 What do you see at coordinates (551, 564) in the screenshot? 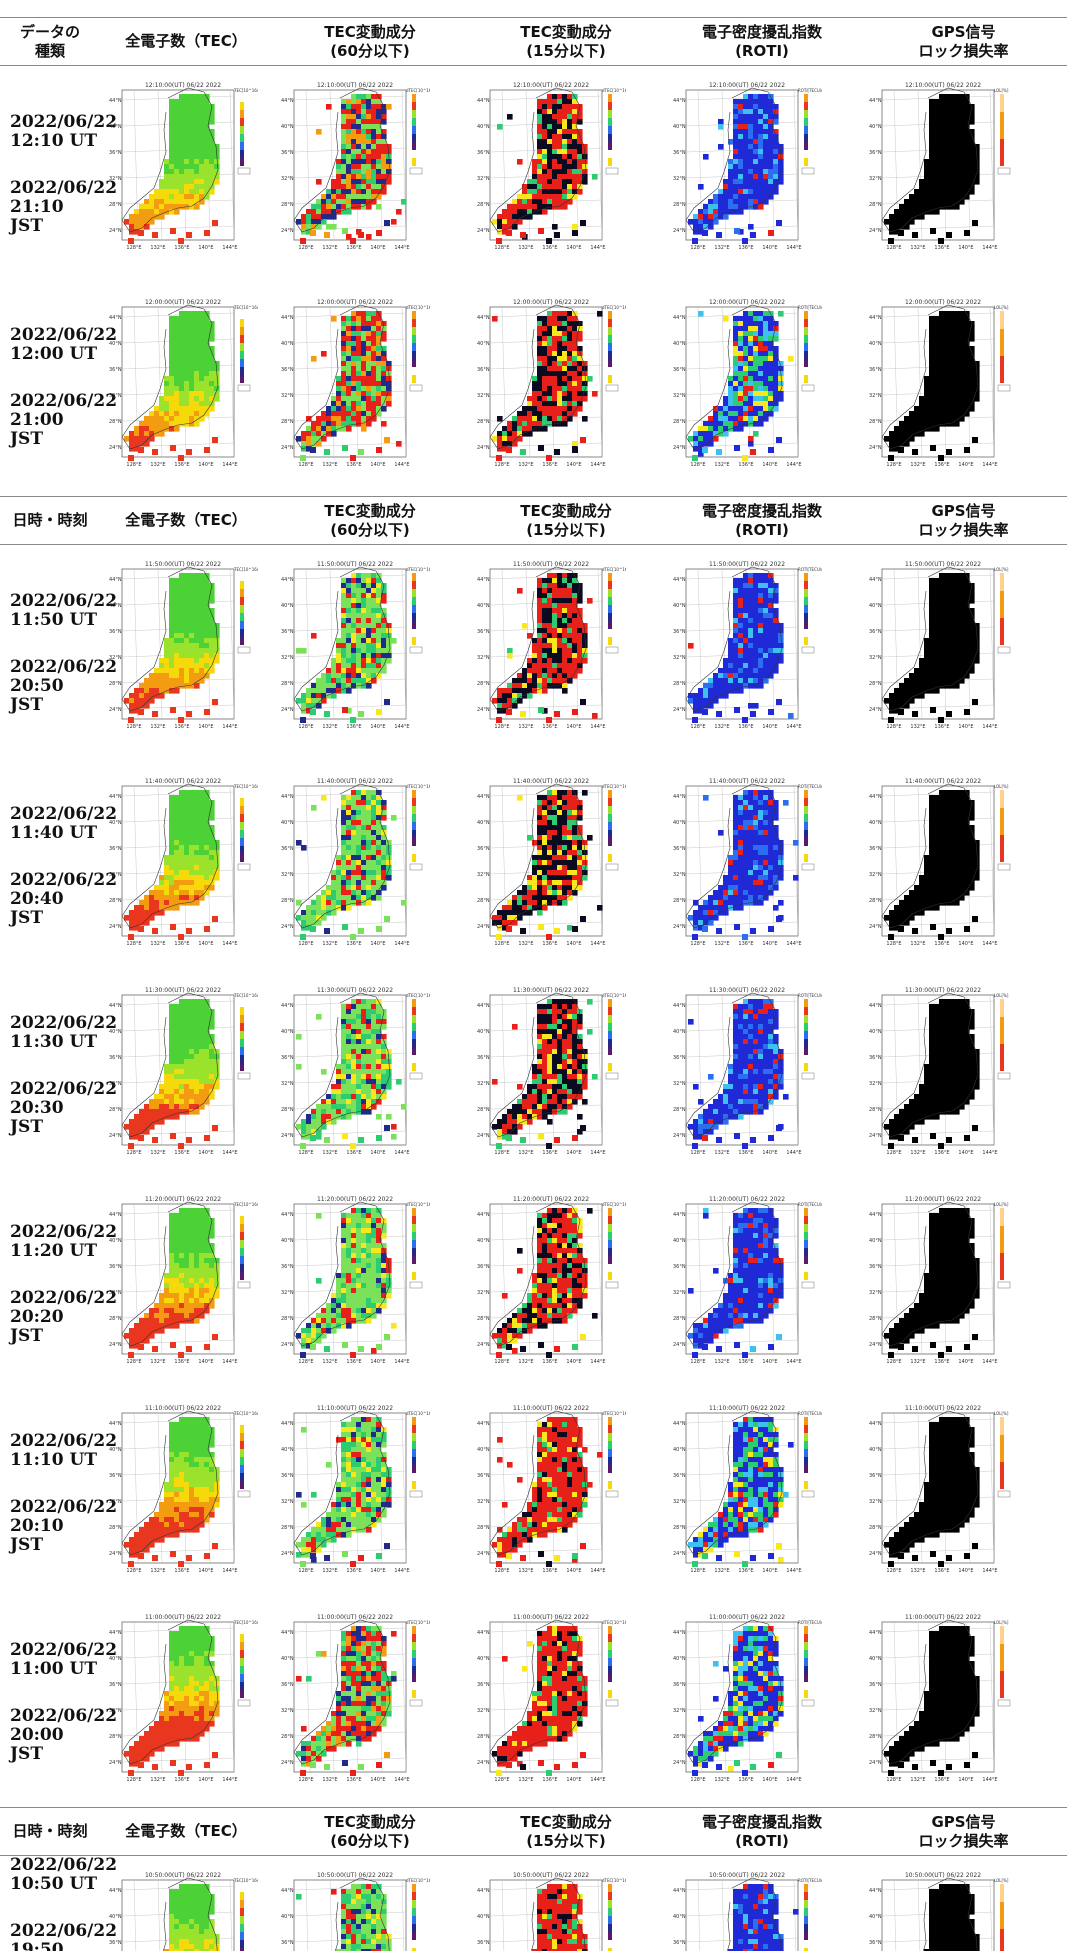
I see `map-timestamp: 11:50:00(UT) 06/22 2022` at bounding box center [551, 564].